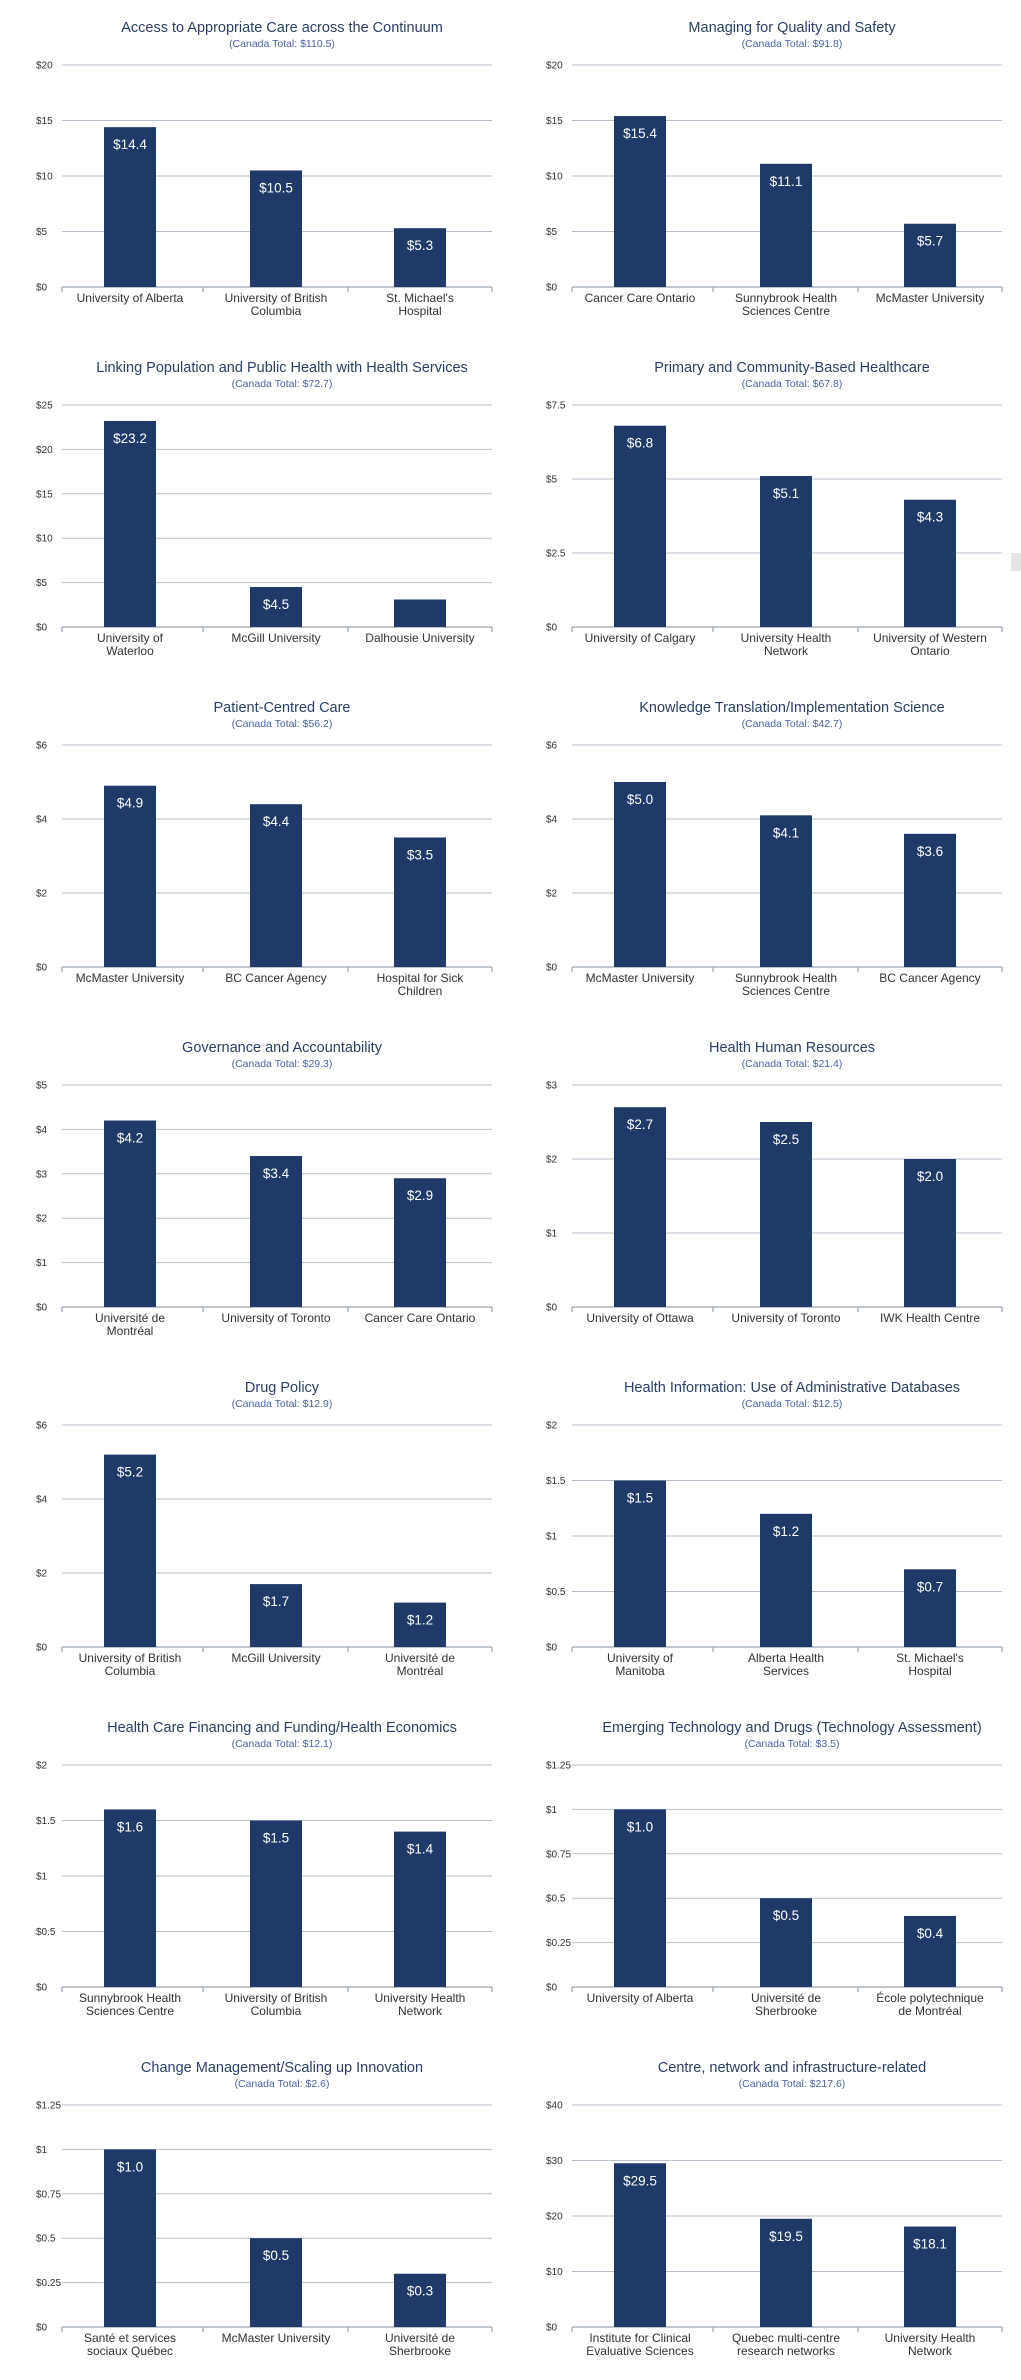 Image resolution: width=1021 pixels, height=2380 pixels. Describe the element at coordinates (275, 1658) in the screenshot. I see `category-label: McGill University` at that location.